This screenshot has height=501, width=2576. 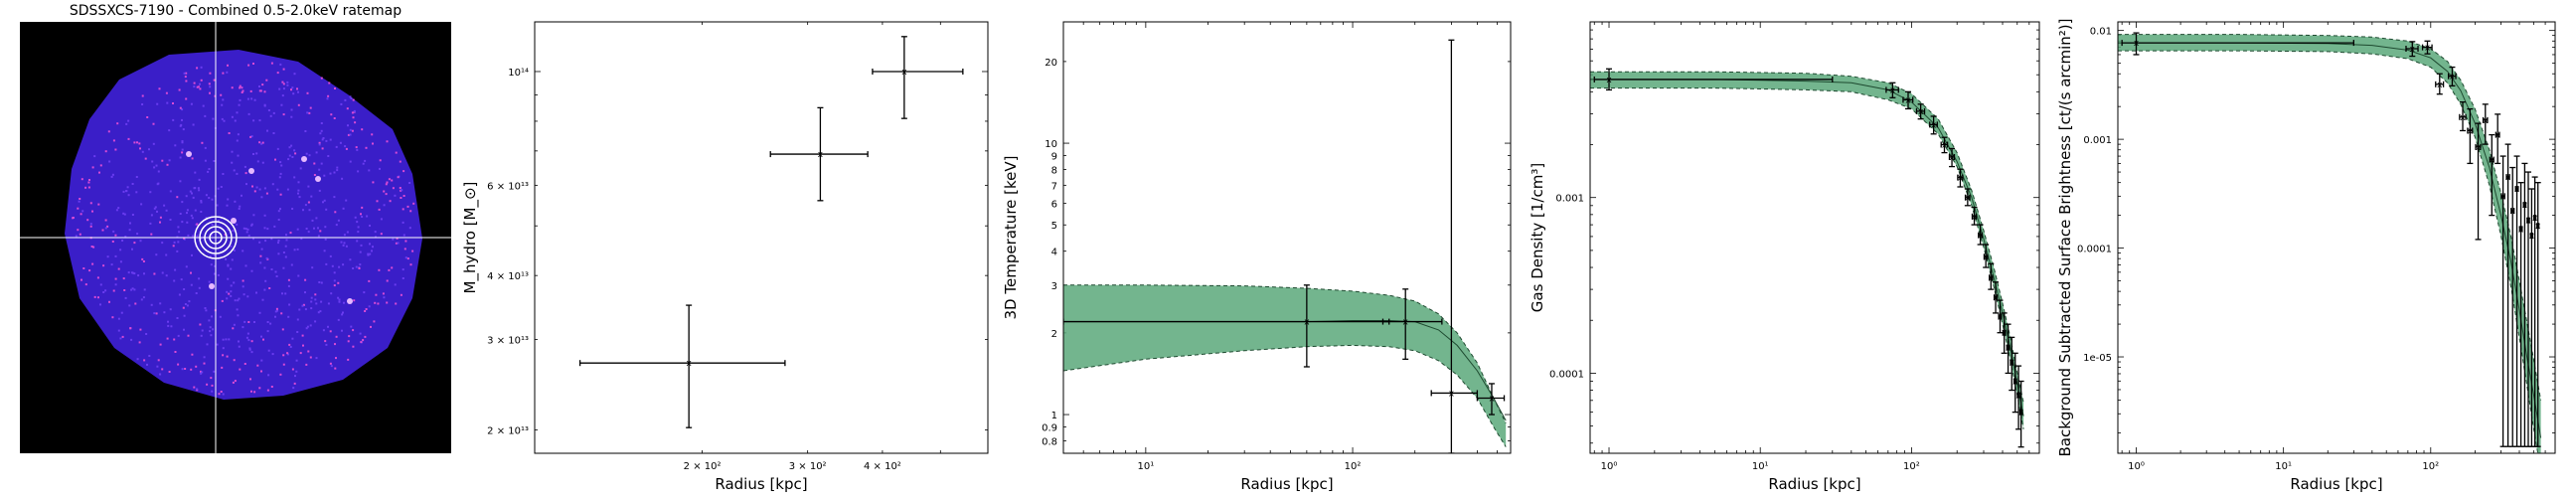 What do you see at coordinates (2101, 32) in the screenshot?
I see `y-tick-label: 0.01` at bounding box center [2101, 32].